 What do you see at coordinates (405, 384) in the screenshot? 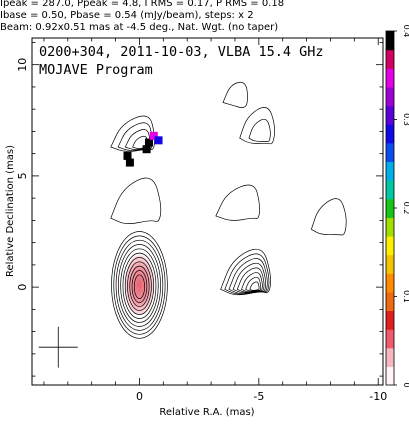
I see `colorbar-tick-label: 0` at bounding box center [405, 384].